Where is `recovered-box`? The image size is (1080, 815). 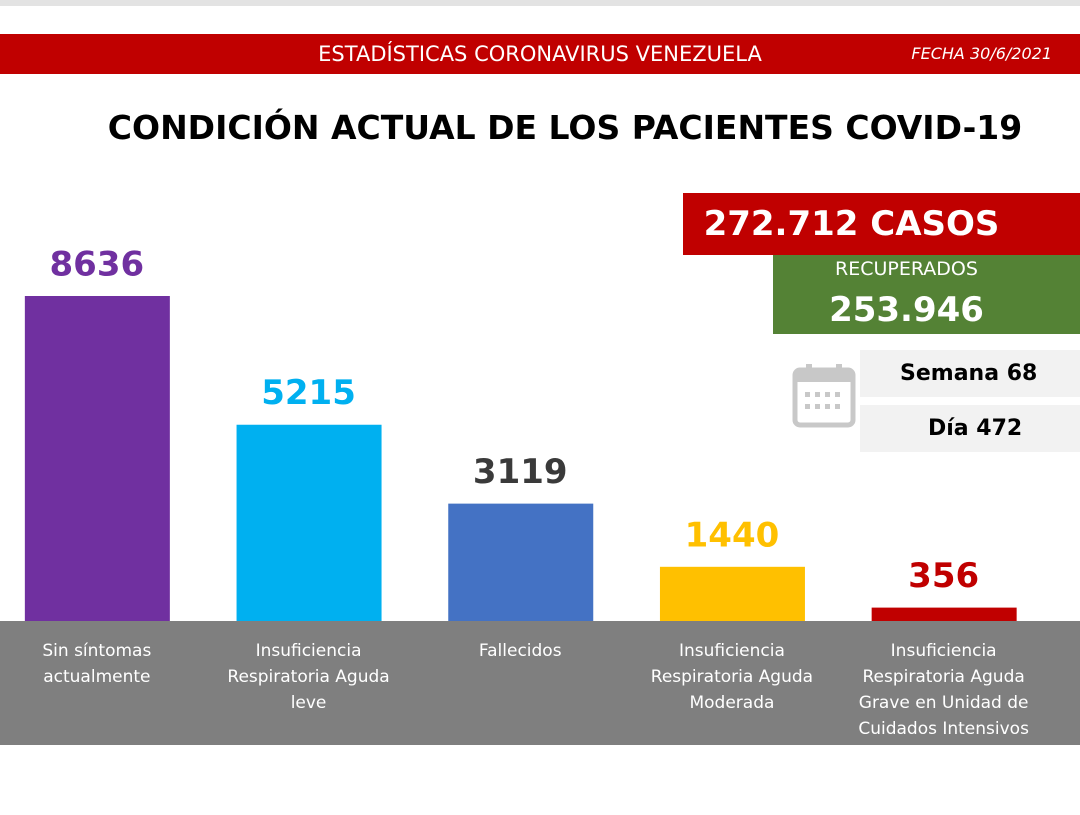
recovered-box is located at coordinates (926, 294).